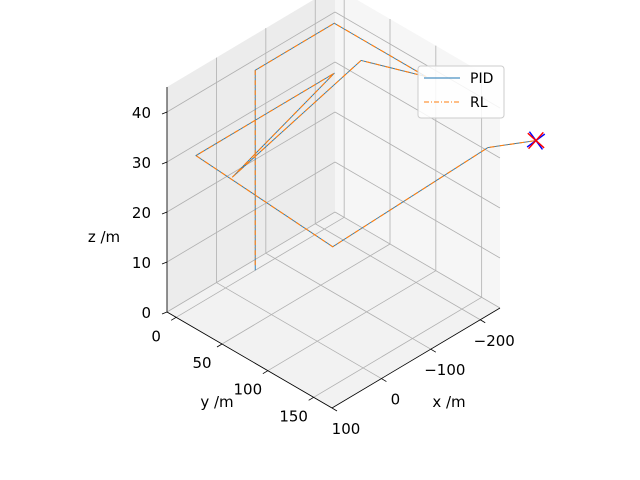 Image resolution: width=640 pixels, height=480 pixels. I want to click on y-axis-line, so click(249, 360).